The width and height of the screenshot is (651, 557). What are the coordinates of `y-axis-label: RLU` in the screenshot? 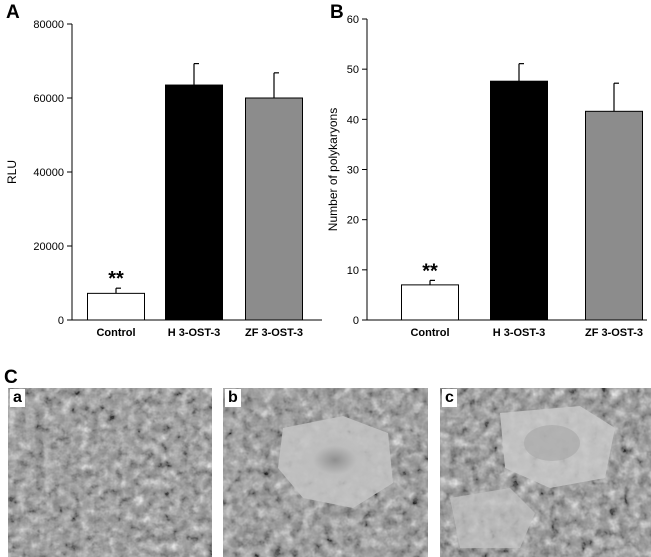 It's located at (12, 172).